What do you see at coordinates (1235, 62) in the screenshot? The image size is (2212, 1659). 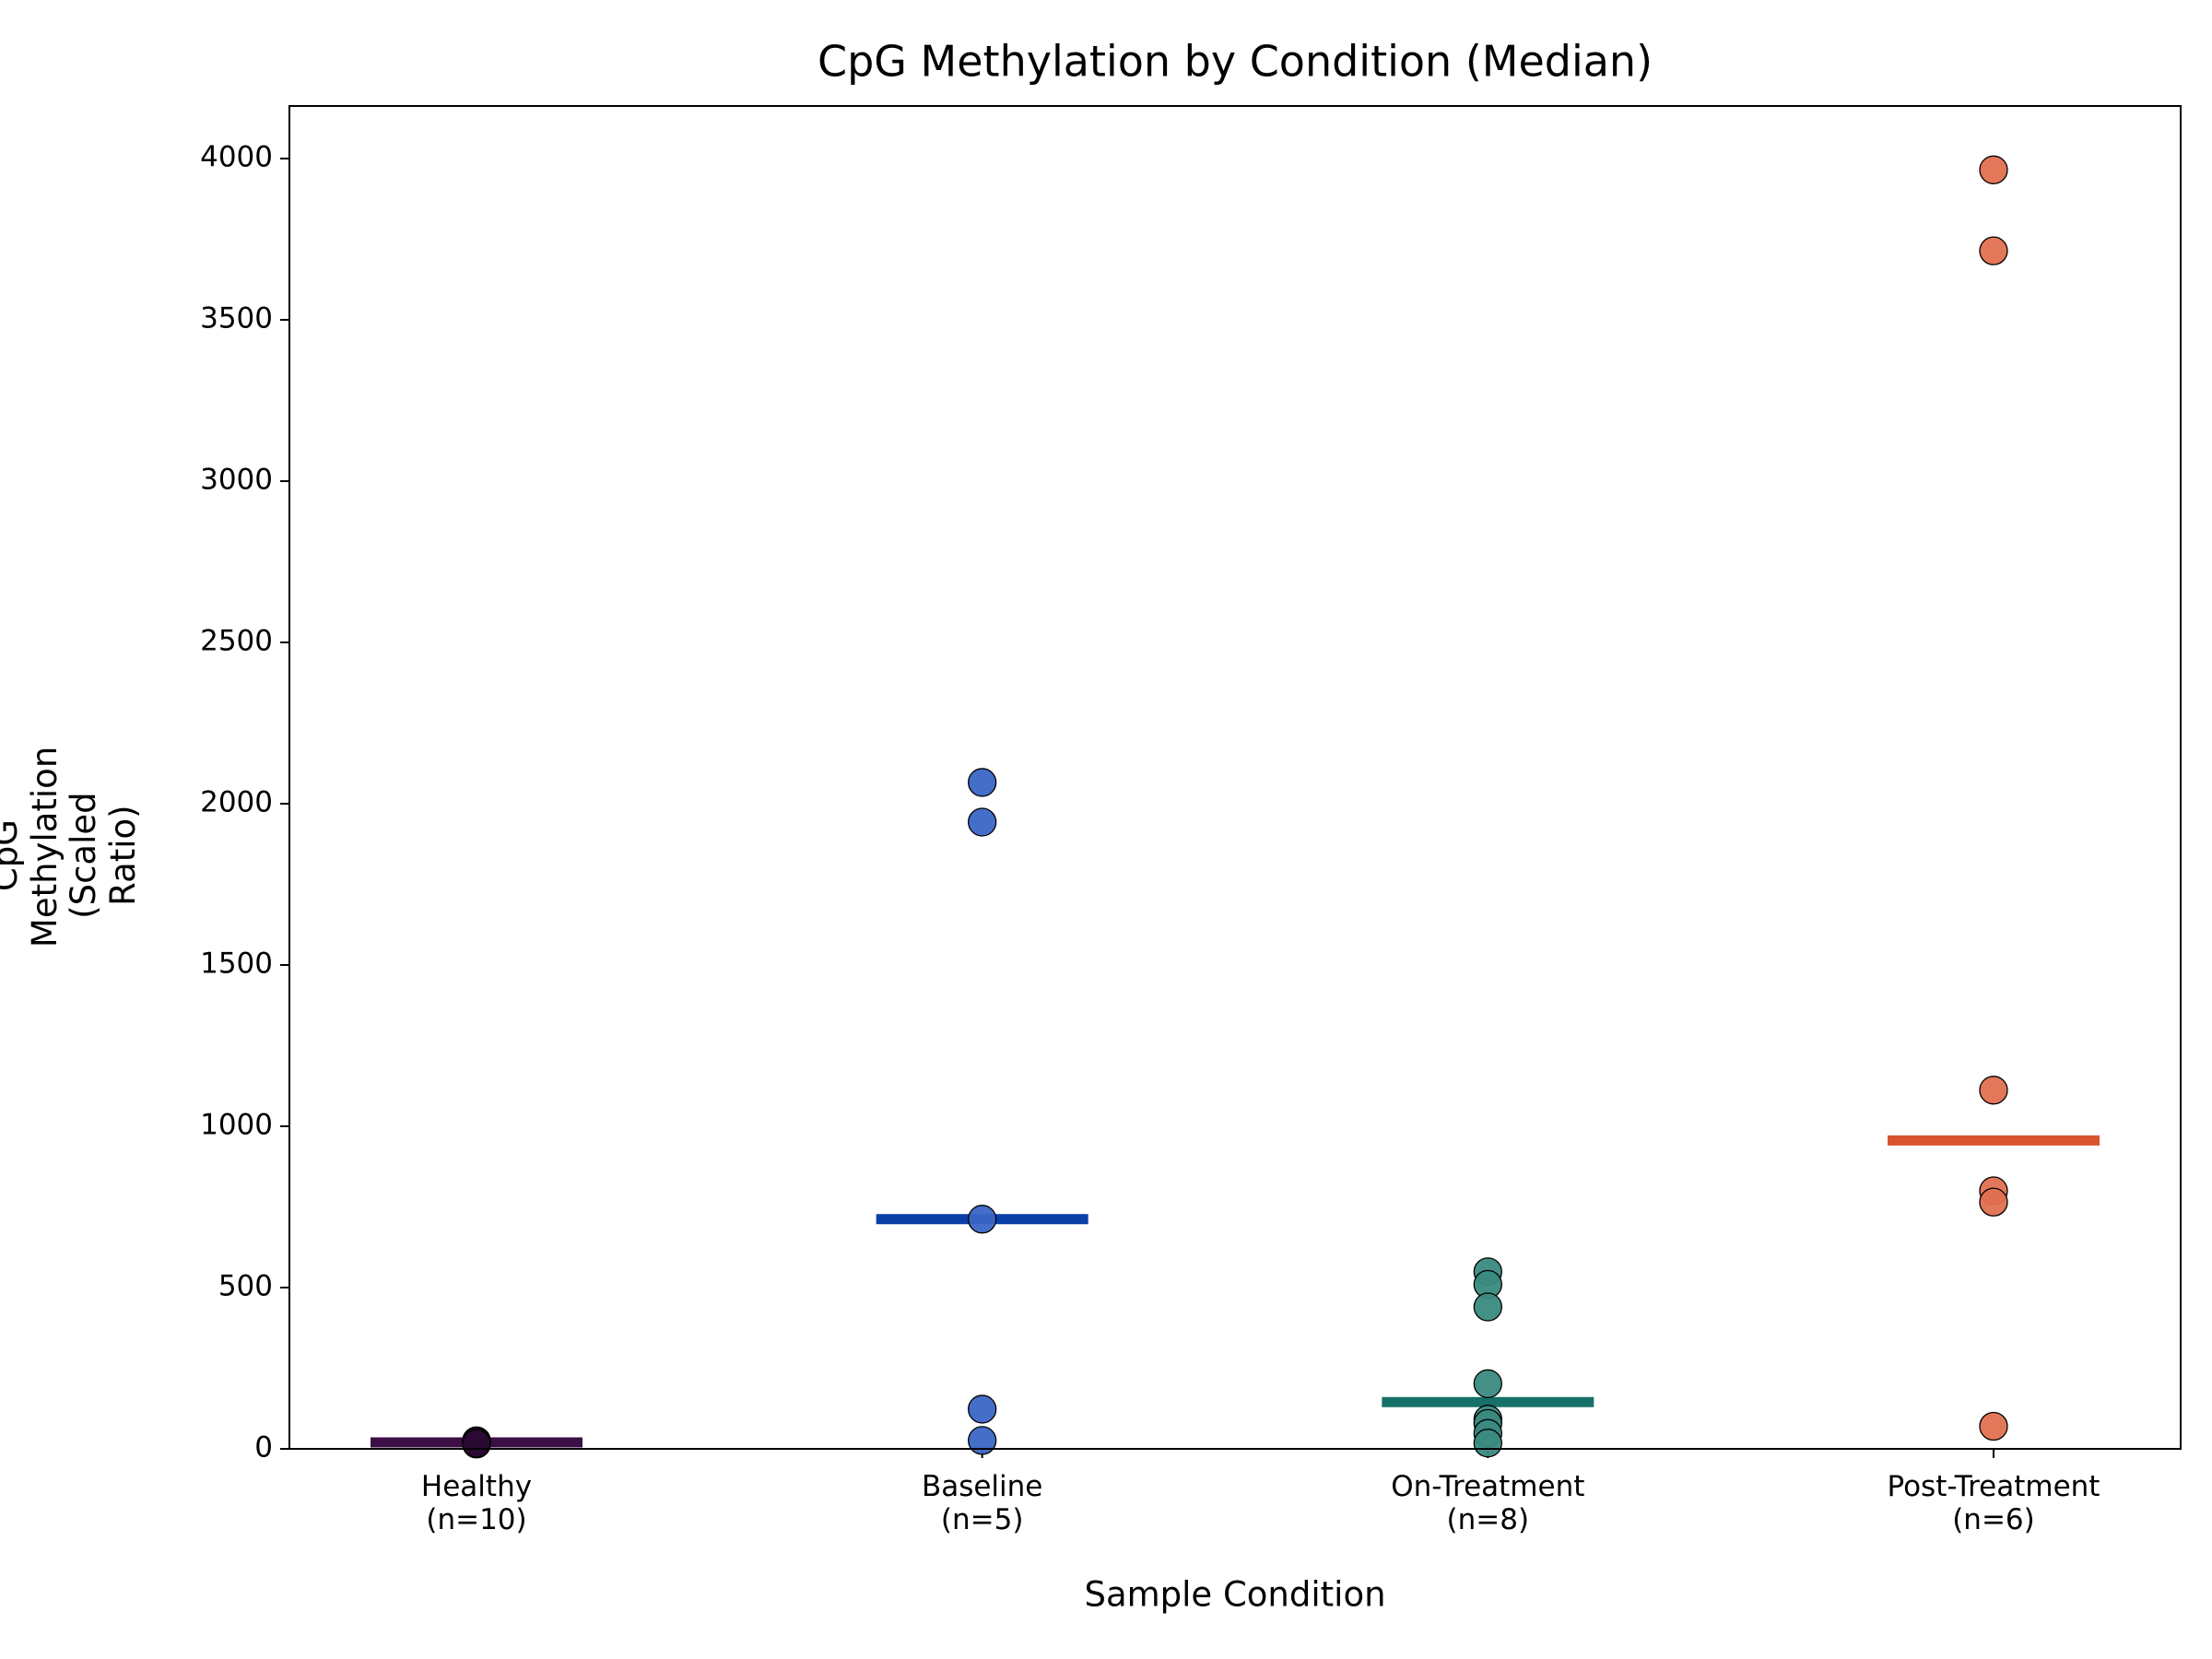 I see `chart-title: CpG Methylation by Condition (Median)` at bounding box center [1235, 62].